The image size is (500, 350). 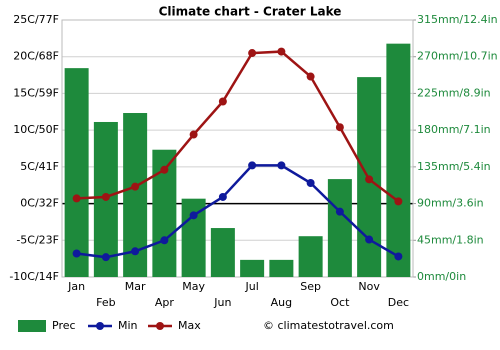 What do you see at coordinates (34, 276) in the screenshot?
I see `y-tick-label: -10C/14F` at bounding box center [34, 276].